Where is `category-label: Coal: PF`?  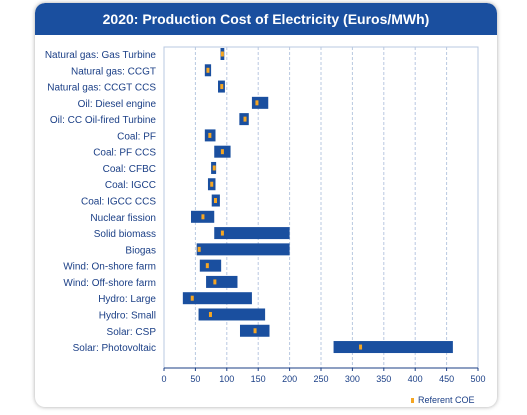 category-label: Coal: PF is located at coordinates (136, 136).